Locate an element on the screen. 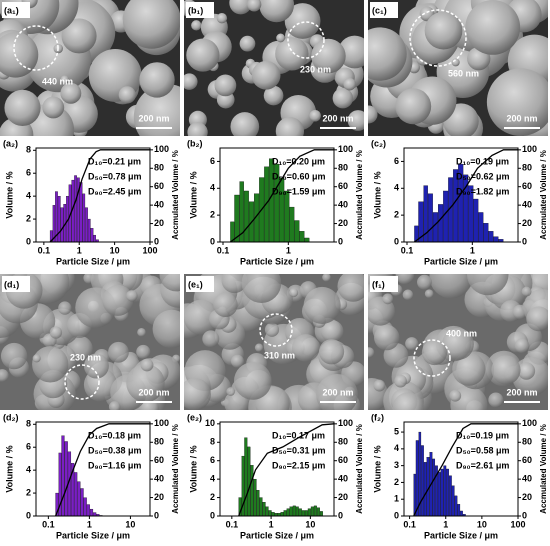 This screenshot has width=550, height=546. panel-label: (a₂) is located at coordinates (10, 143).